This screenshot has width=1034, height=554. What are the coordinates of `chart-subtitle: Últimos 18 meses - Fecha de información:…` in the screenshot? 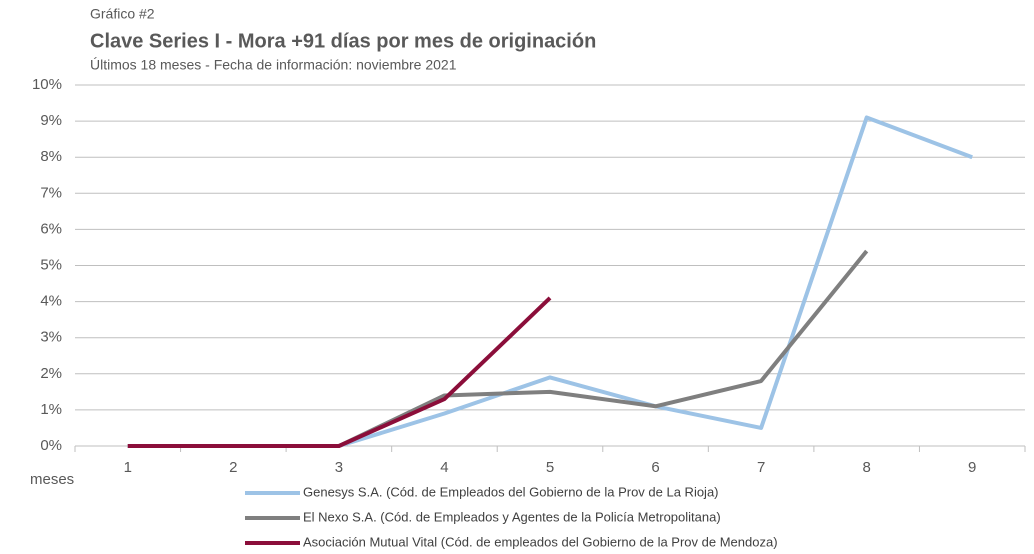 It's located at (273, 65).